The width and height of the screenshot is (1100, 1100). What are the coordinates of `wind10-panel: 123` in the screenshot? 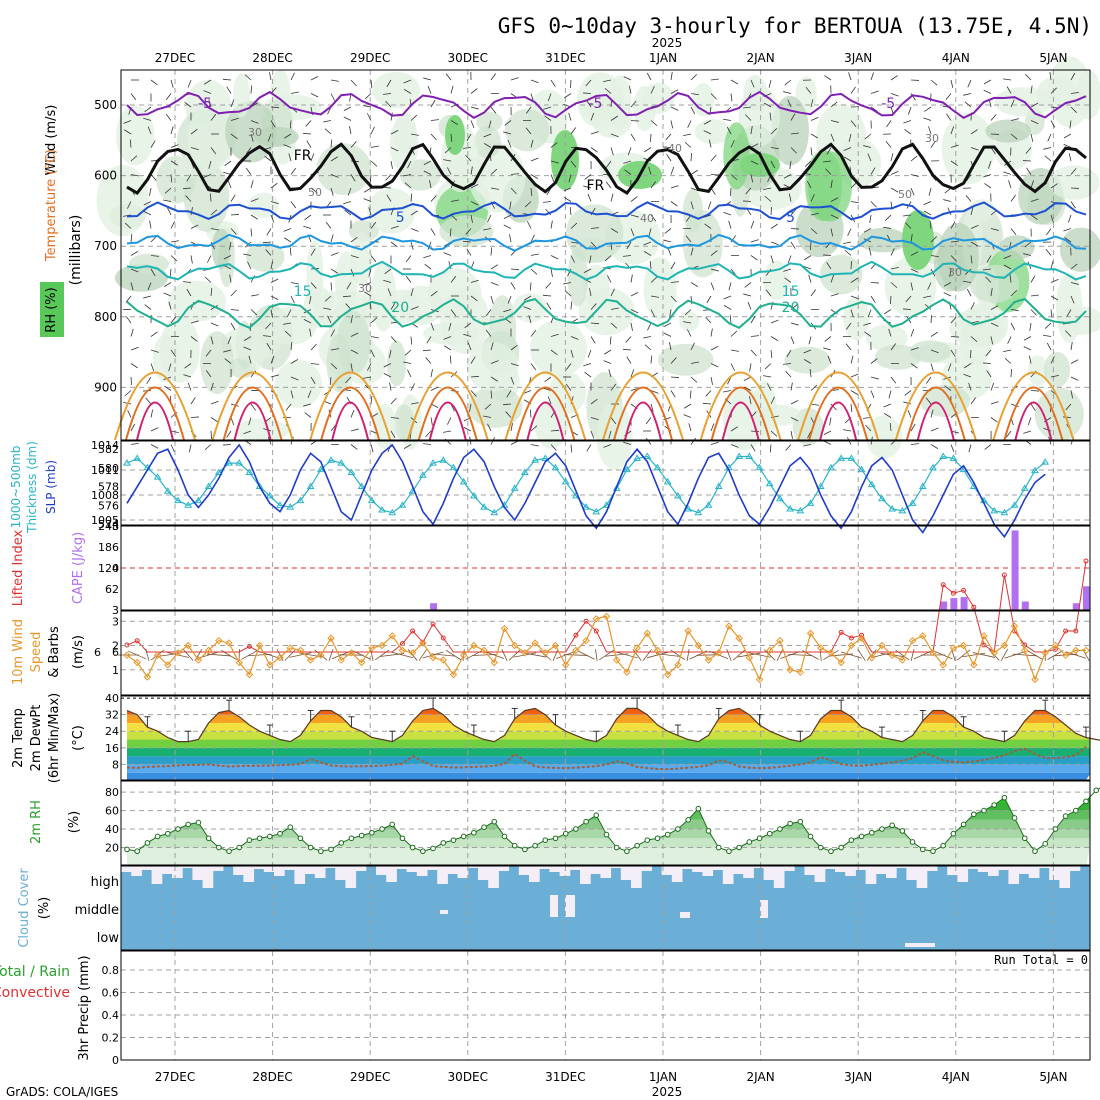 It's located at (601, 653).